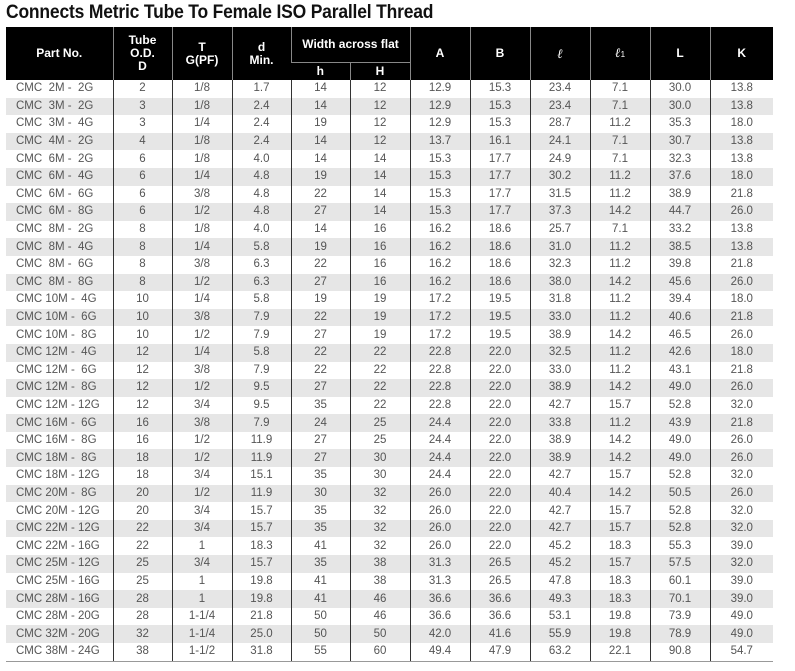  I want to click on cell-H: 46, so click(380, 616).